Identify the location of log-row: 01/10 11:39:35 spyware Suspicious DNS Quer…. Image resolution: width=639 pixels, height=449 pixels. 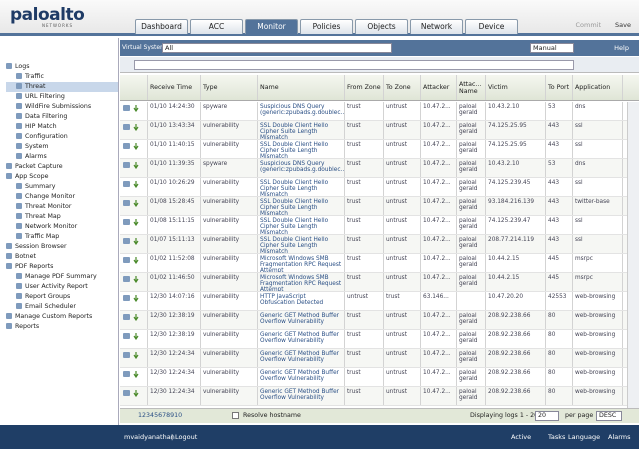
(373, 168).